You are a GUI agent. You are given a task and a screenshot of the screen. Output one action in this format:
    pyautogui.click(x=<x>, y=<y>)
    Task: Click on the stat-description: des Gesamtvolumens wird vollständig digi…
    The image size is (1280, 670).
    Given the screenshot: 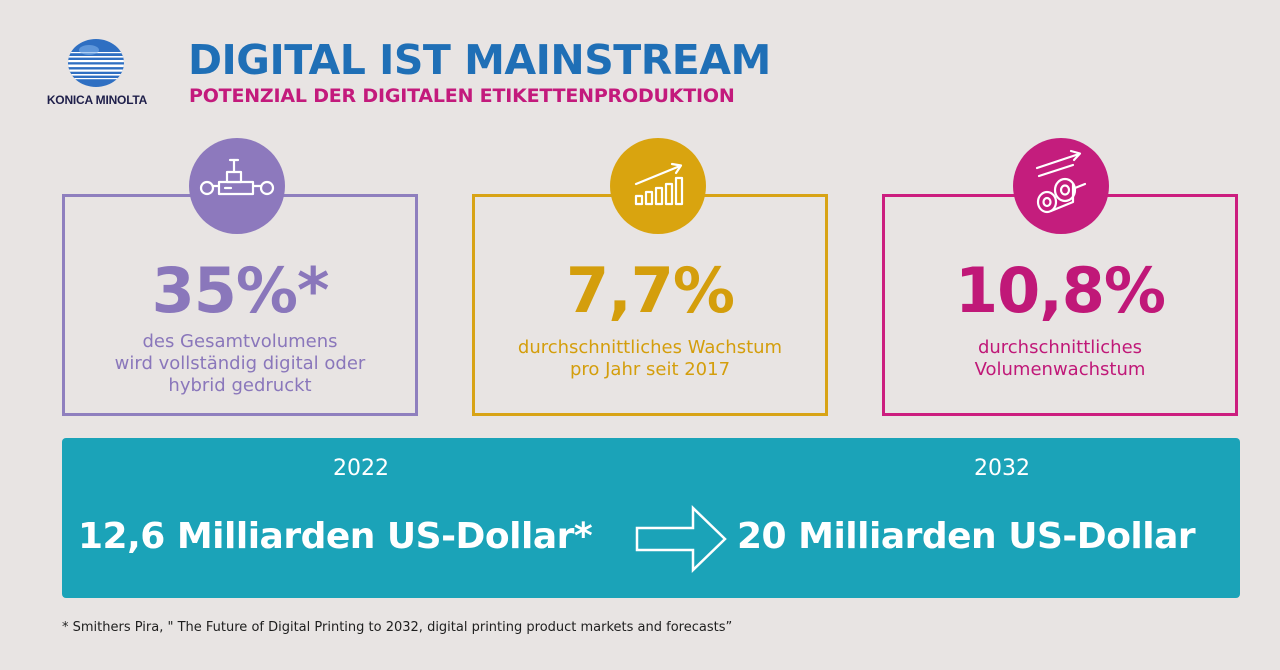 What is the action you would take?
    pyautogui.click(x=240, y=364)
    